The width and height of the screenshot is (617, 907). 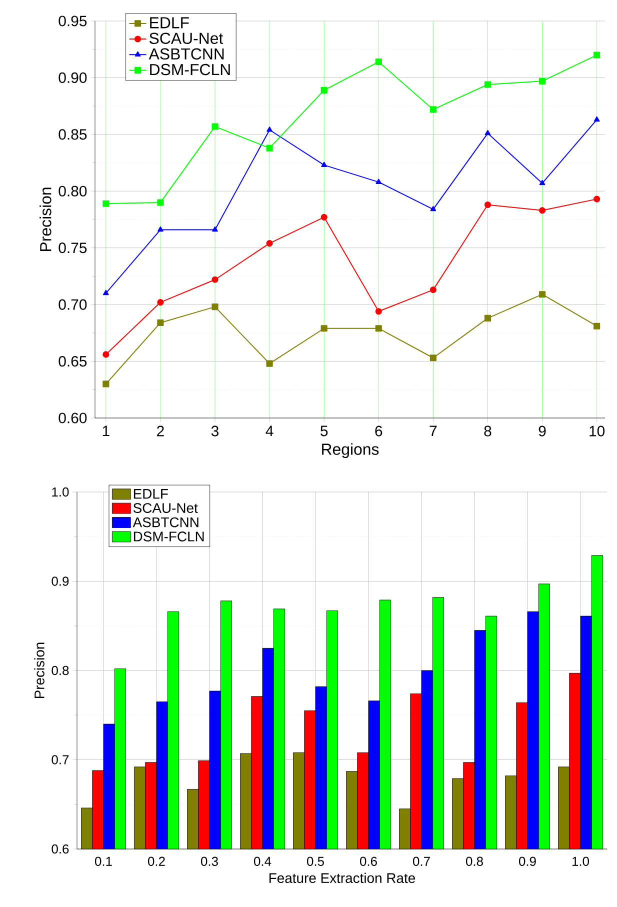 I want to click on x-tick-label: 1, so click(x=106, y=431).